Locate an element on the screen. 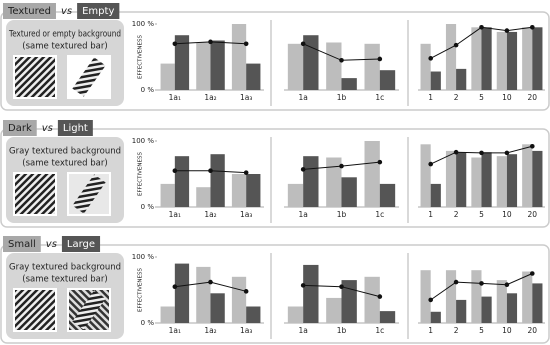 The width and height of the screenshot is (550, 345). panel-title: Textured or empty background is located at coordinates (64, 35).